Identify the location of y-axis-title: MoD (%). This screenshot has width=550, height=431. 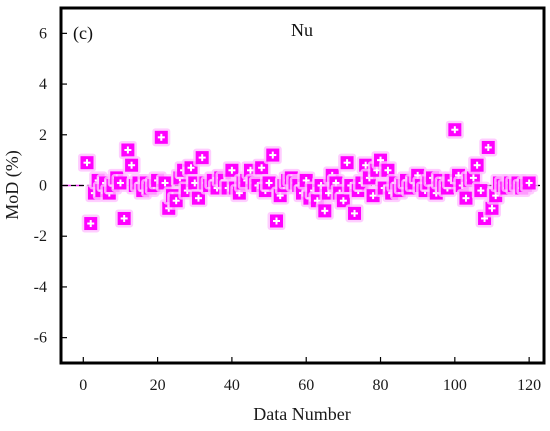
(12, 185).